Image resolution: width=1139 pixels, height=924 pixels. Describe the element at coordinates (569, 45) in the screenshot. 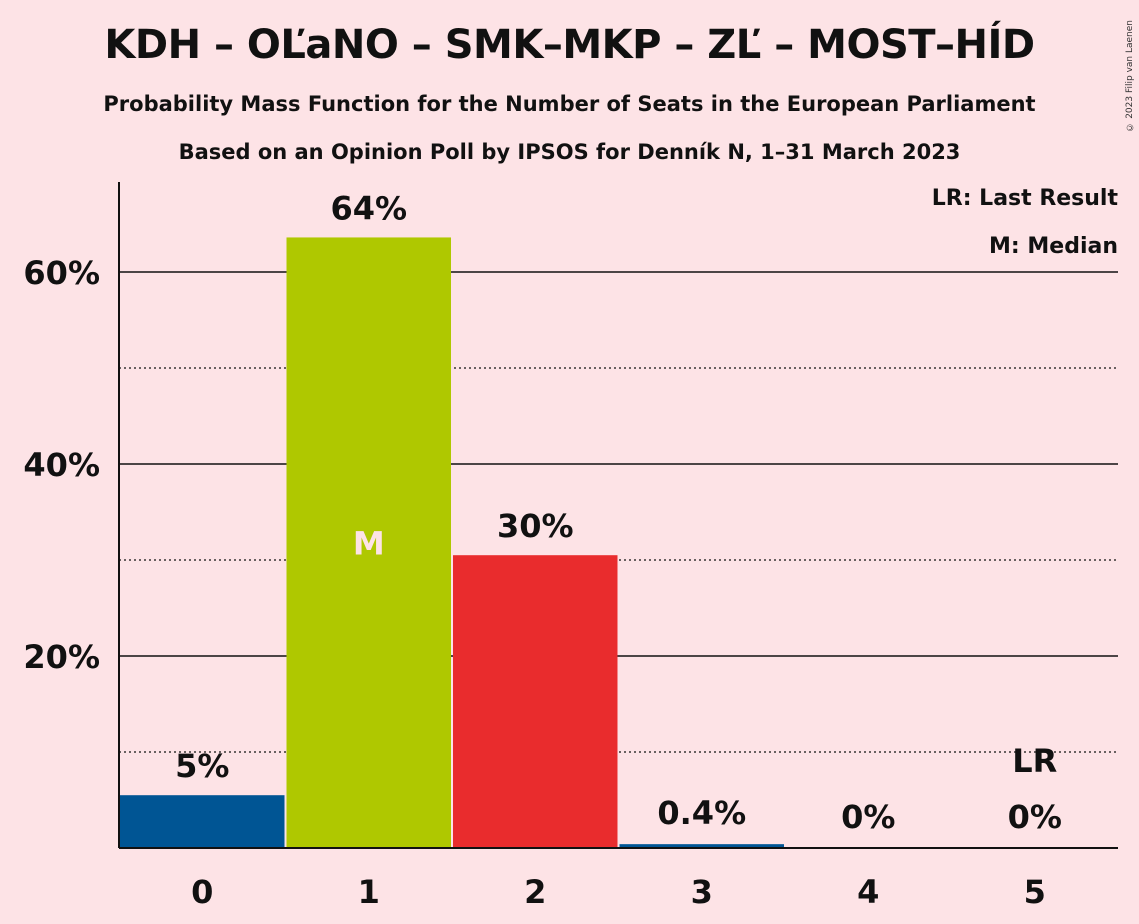

I see `chart-title: KDH – OĽaNO – SMK–MKP – ZĽ – MOST–HÍD` at that location.